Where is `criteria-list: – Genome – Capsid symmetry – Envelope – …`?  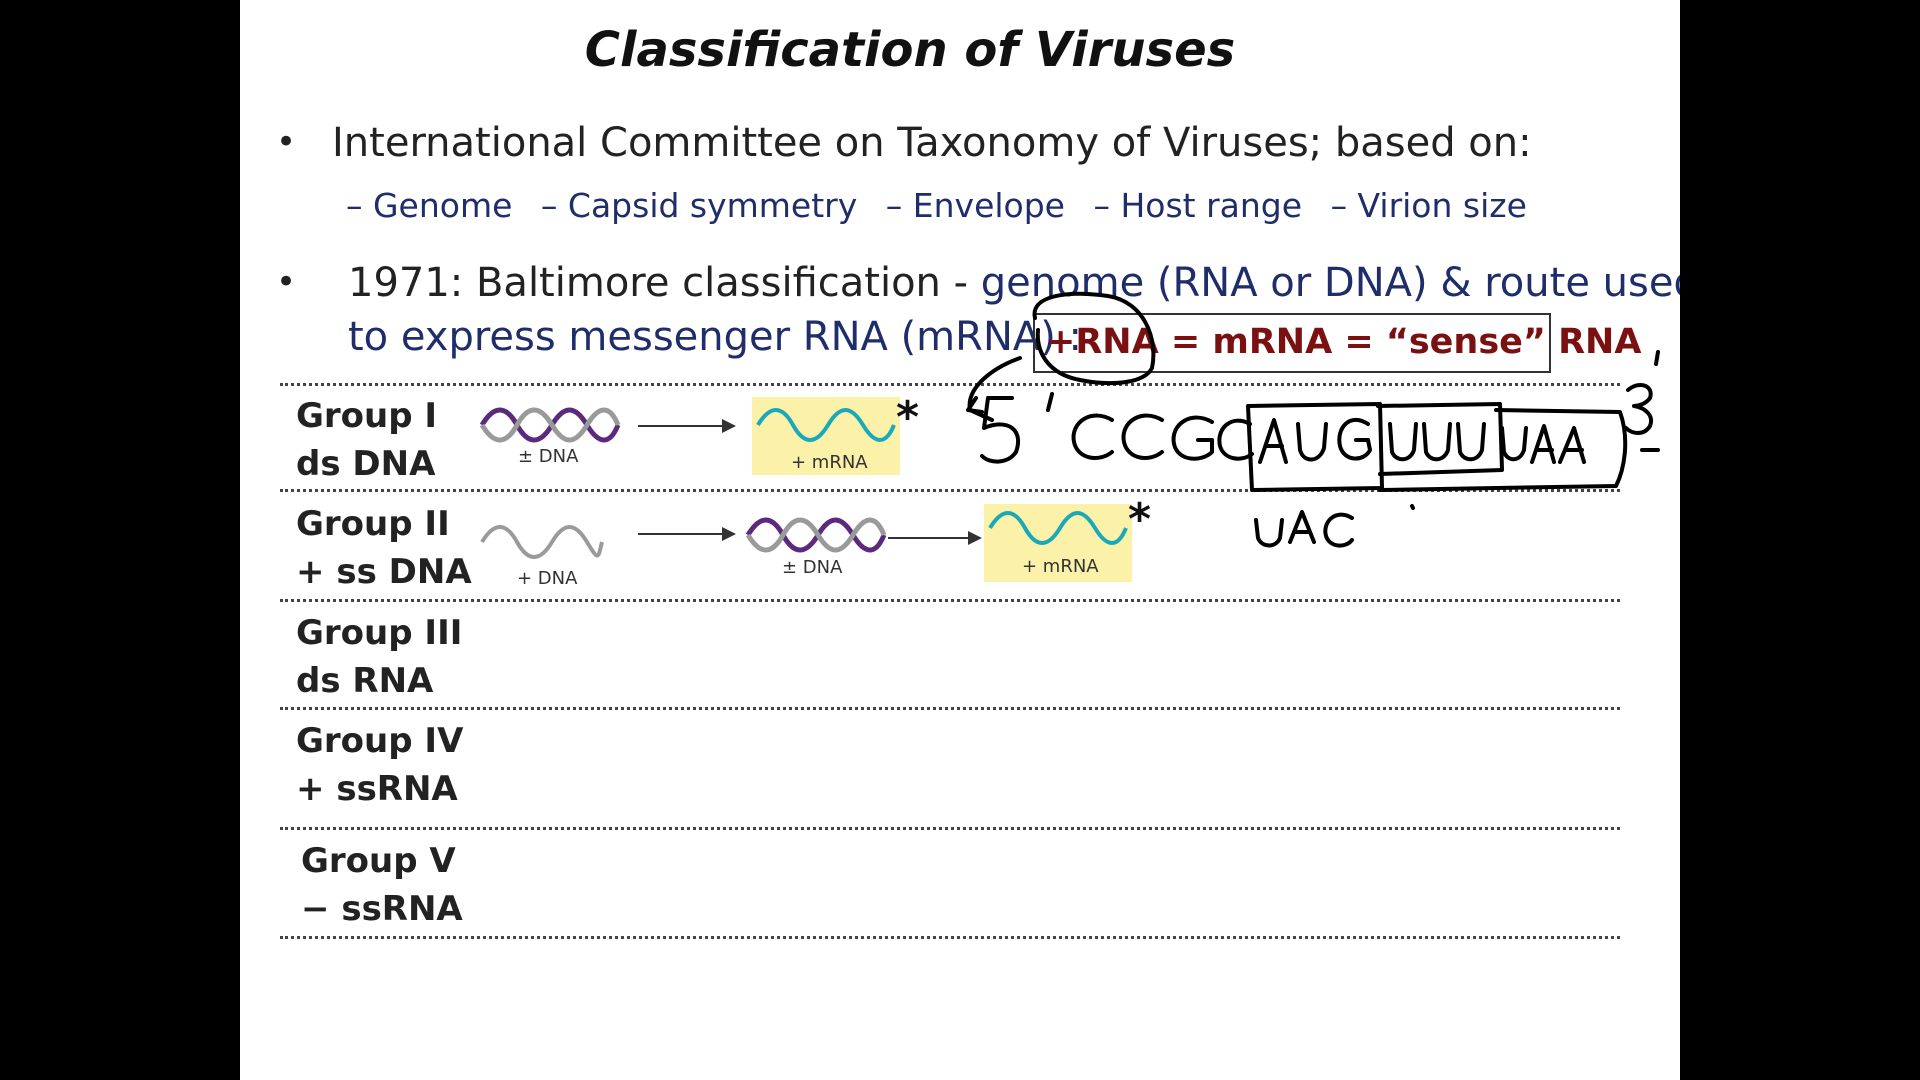
criteria-list: – Genome – Capsid symmetry – Envelope – … is located at coordinates (945, 205).